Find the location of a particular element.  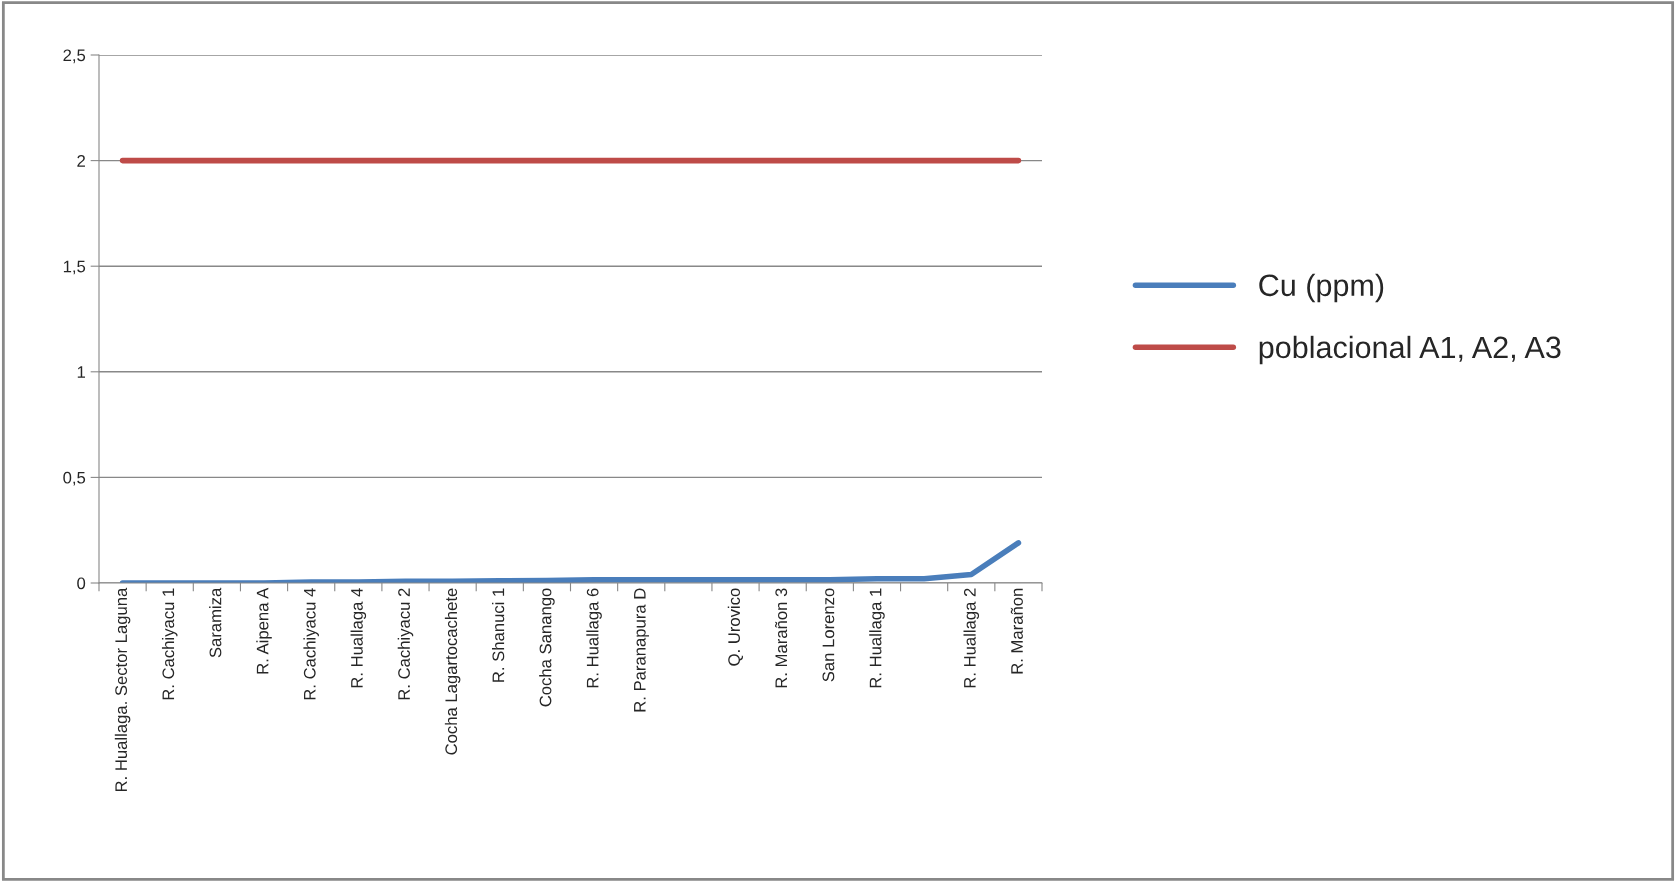

x-tick-label: R. Paranapura D is located at coordinates (641, 650).